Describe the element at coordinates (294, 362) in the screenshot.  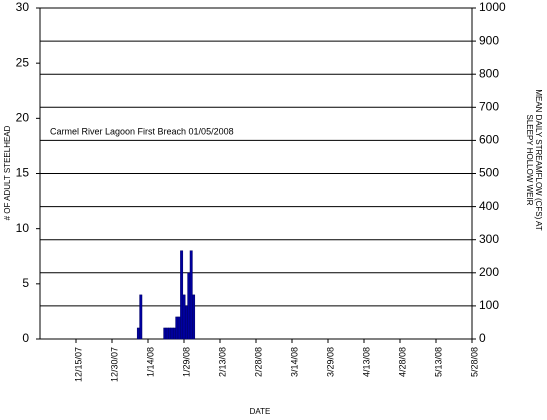
I see `x-tick-label: 3/14/08` at that location.